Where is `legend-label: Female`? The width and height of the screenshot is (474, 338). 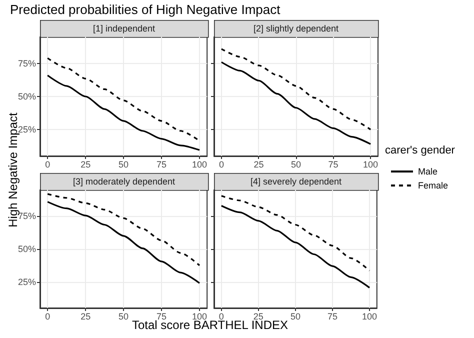 legend-label: Female is located at coordinates (433, 185).